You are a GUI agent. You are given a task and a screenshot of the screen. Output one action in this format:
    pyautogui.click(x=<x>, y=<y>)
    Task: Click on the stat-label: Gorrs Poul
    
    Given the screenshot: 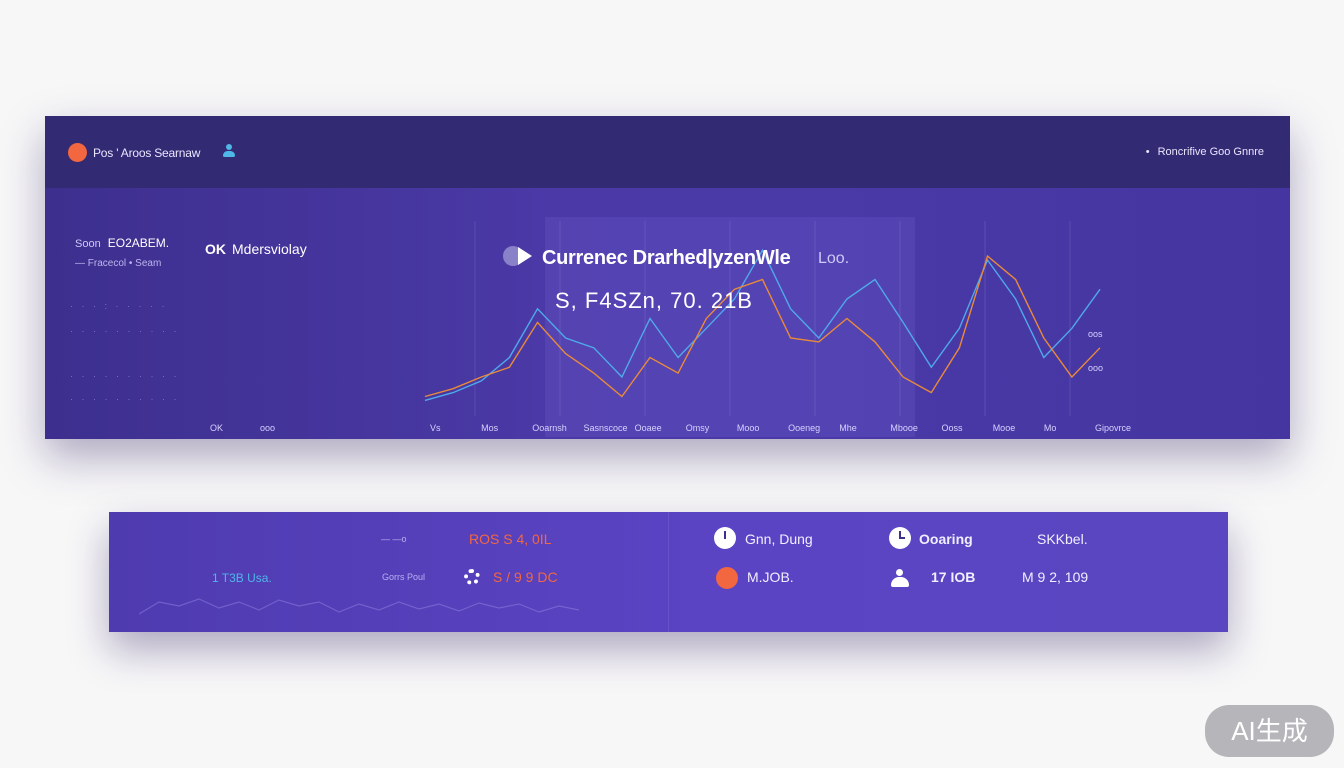 What is the action you would take?
    pyautogui.click(x=404, y=577)
    